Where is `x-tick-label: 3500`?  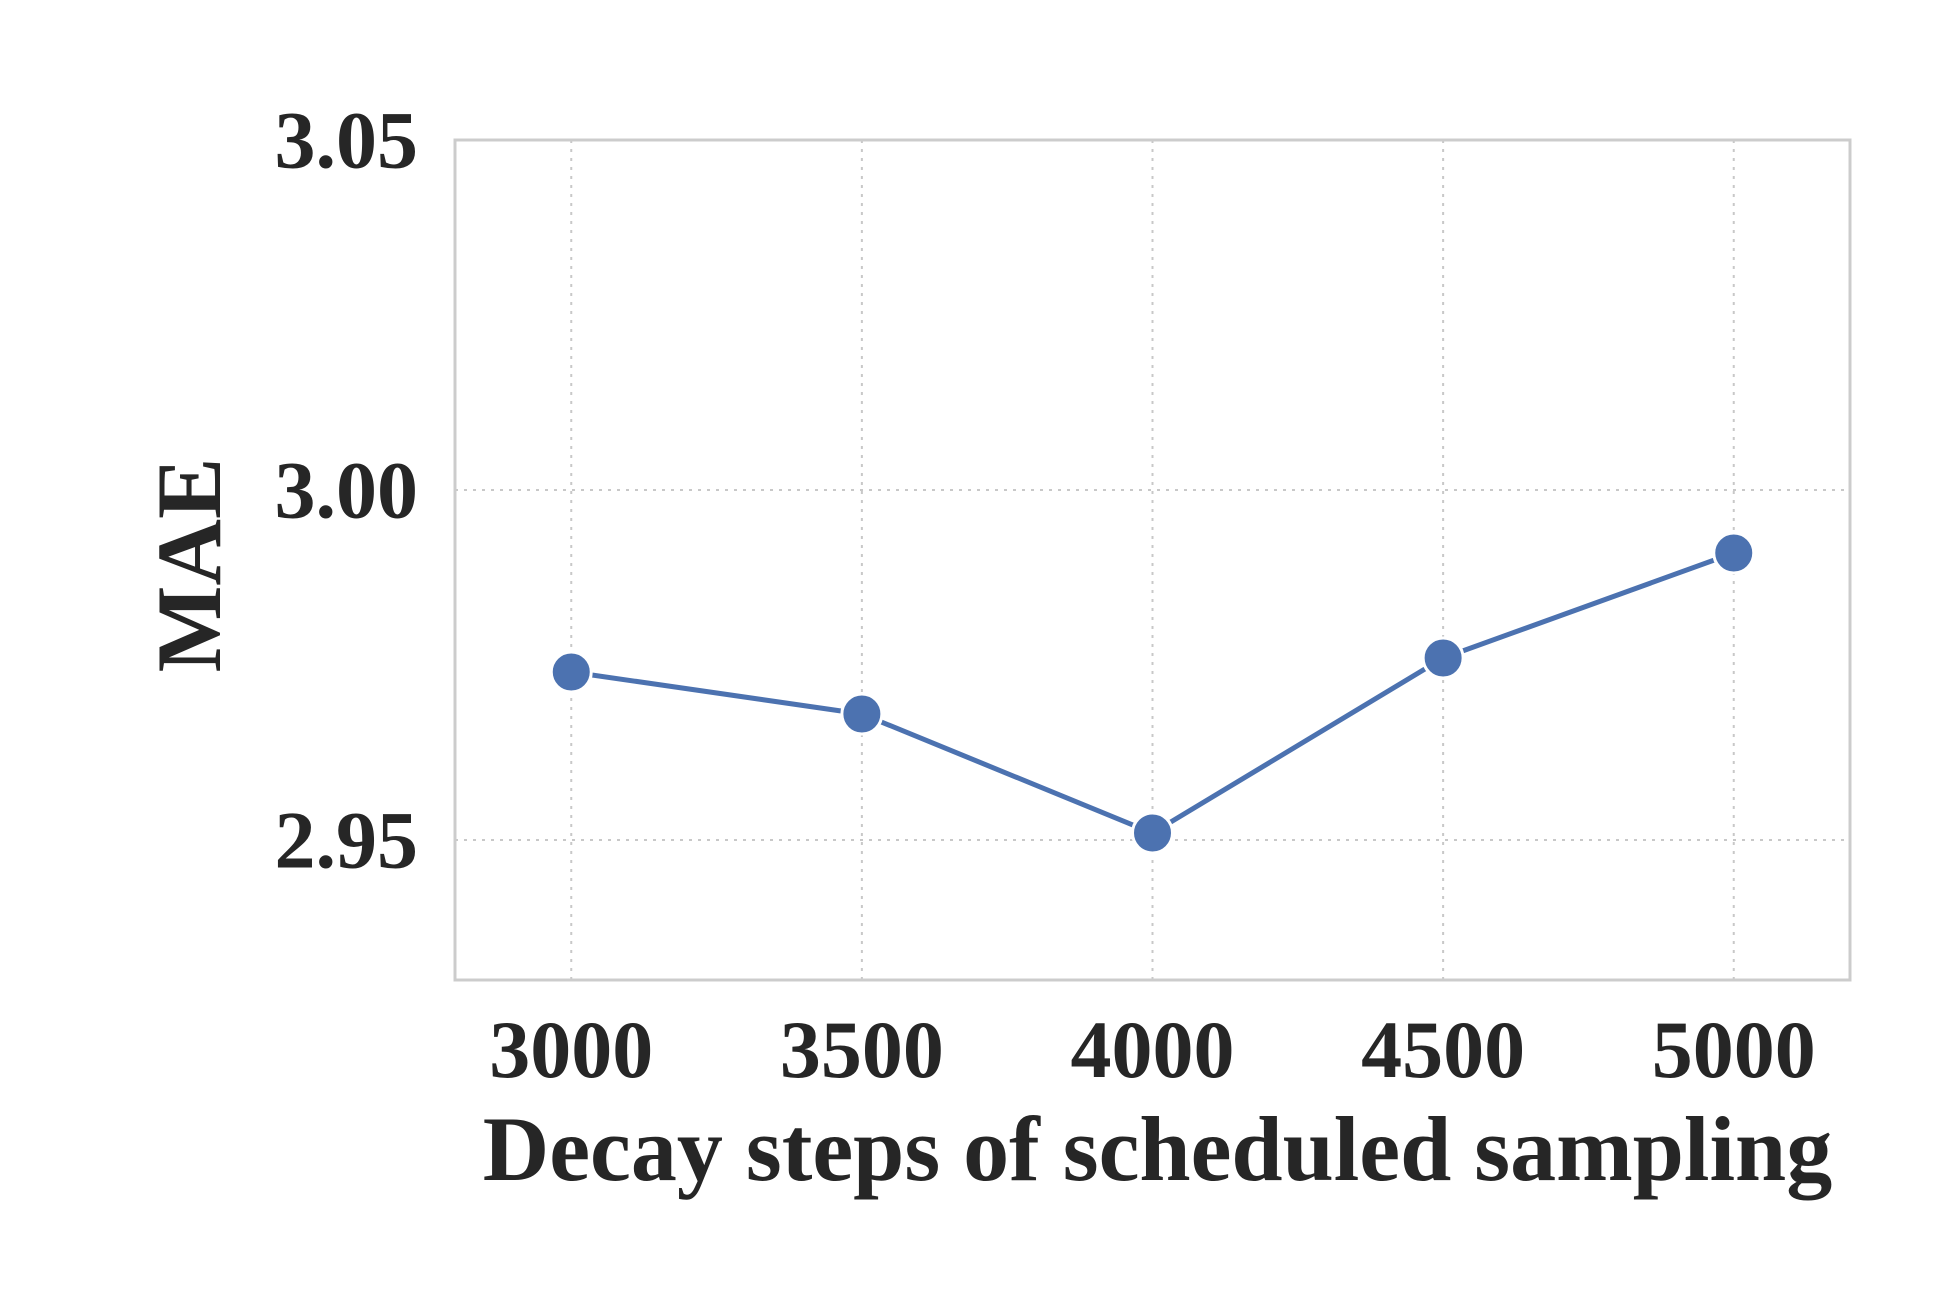 x-tick-label: 3500 is located at coordinates (862, 1049).